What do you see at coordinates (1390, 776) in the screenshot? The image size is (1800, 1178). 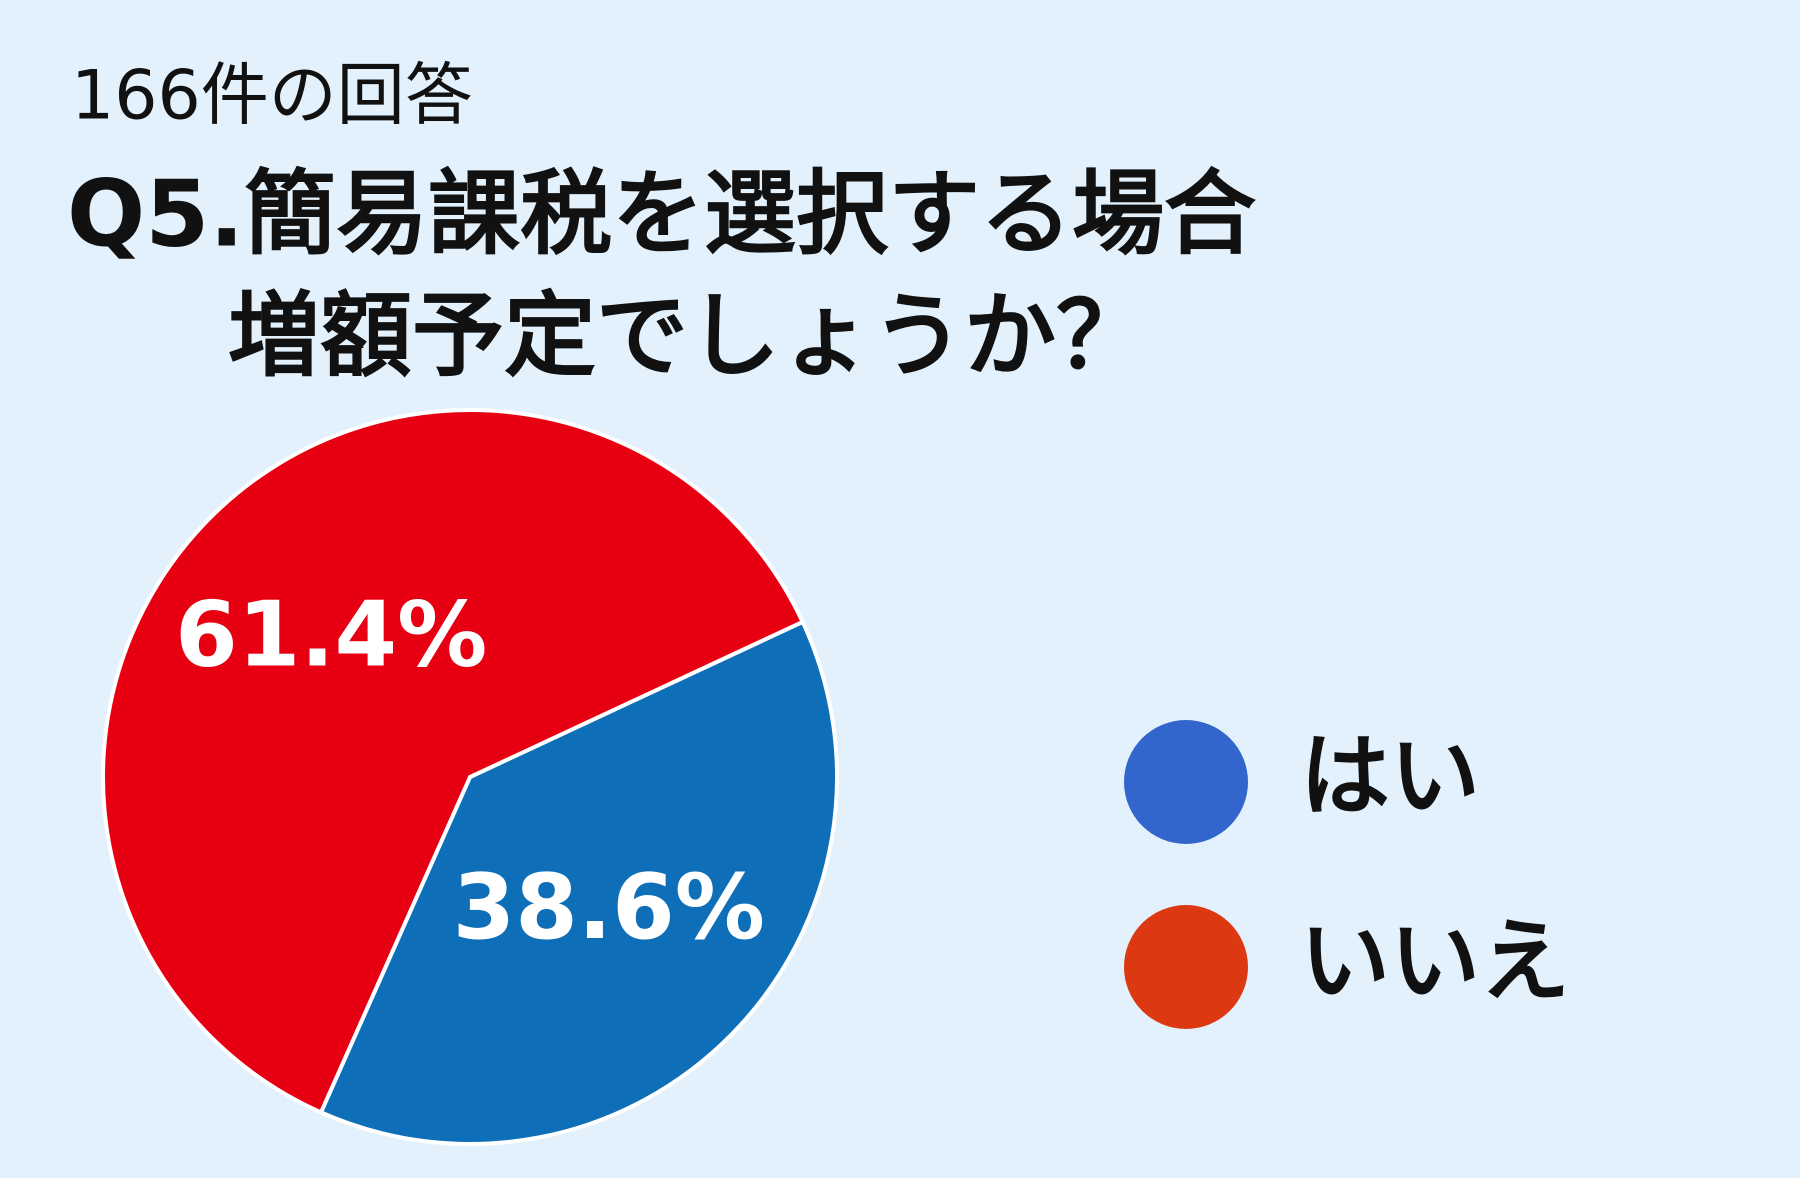 I see `legend-label: はい` at bounding box center [1390, 776].